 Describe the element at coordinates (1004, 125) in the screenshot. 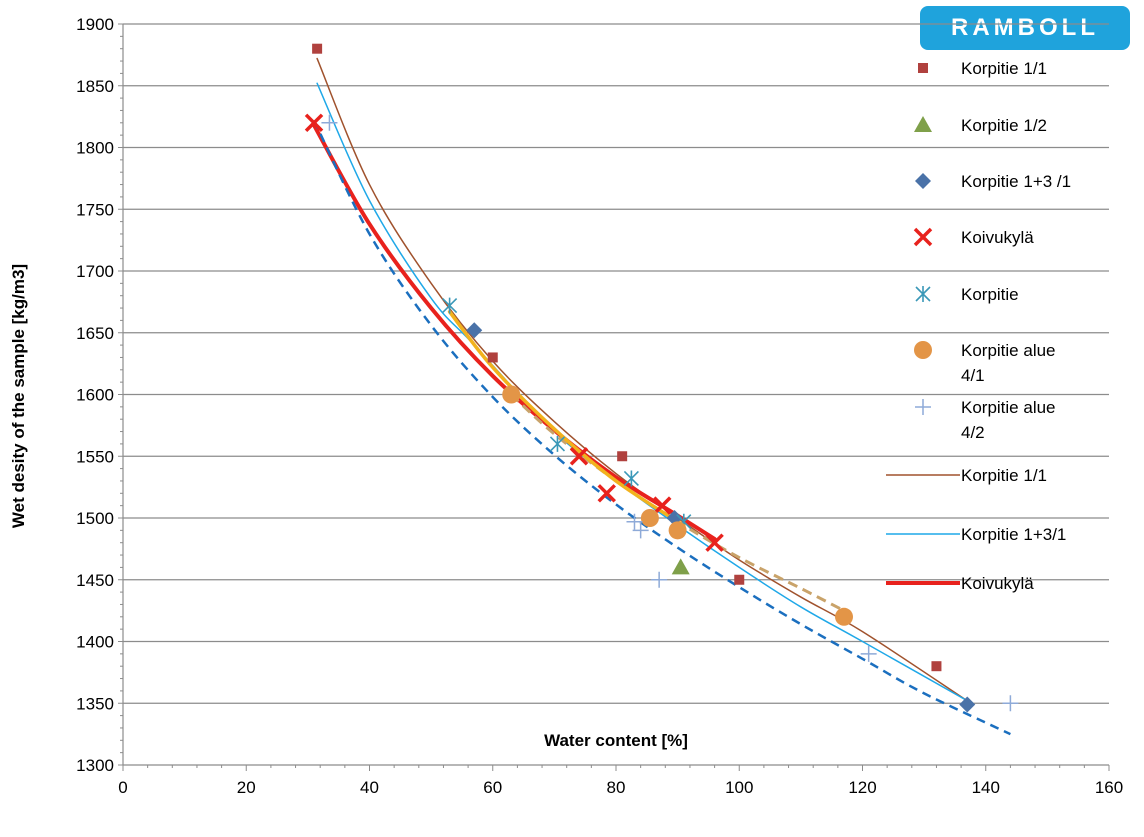

I see `legend-label: Korpitie 1/2` at that location.